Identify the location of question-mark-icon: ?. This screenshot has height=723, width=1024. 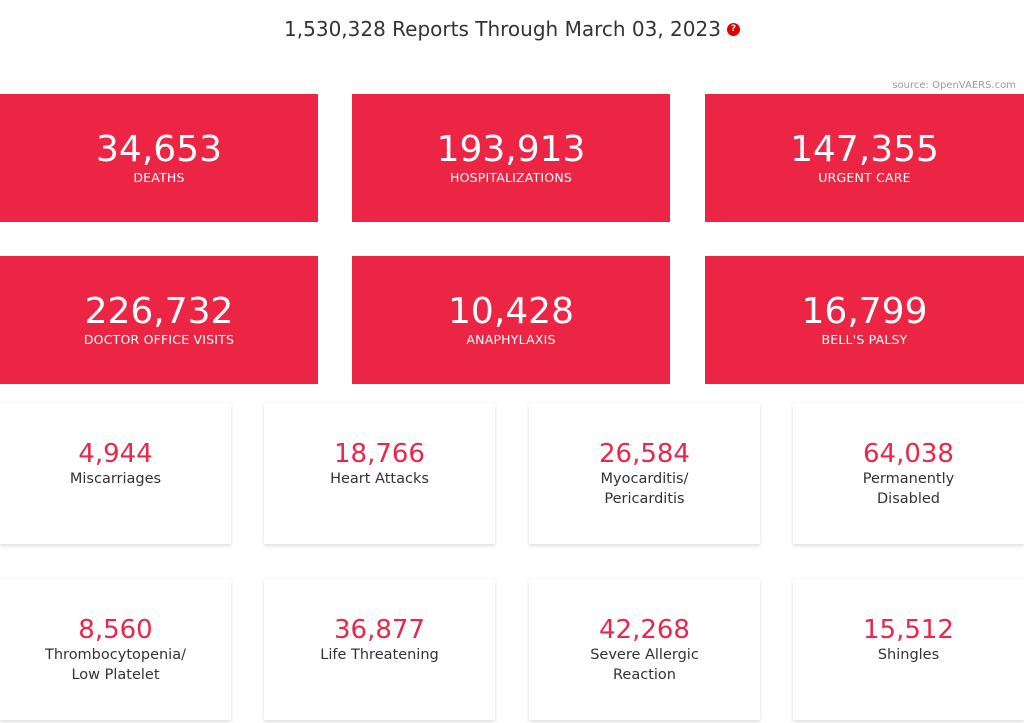
(733, 29).